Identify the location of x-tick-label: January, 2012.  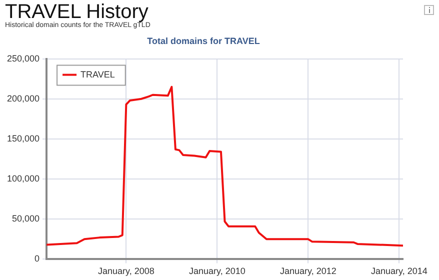
(308, 271).